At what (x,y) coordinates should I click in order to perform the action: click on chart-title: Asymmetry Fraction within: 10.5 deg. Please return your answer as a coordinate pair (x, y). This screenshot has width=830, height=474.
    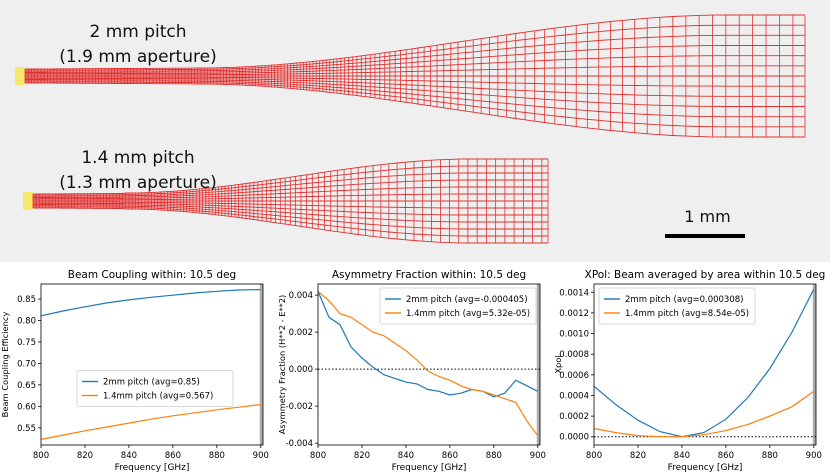
    Looking at the image, I should click on (429, 275).